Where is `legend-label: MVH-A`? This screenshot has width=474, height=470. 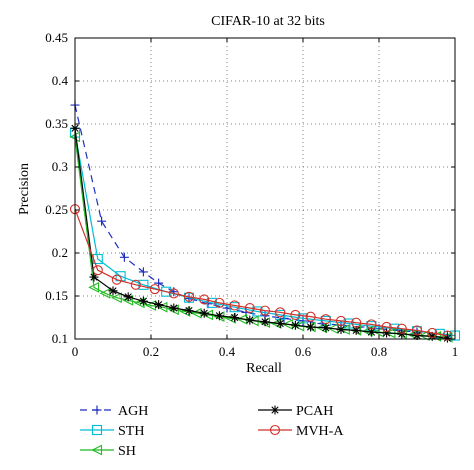 legend-label: MVH-A is located at coordinates (320, 431).